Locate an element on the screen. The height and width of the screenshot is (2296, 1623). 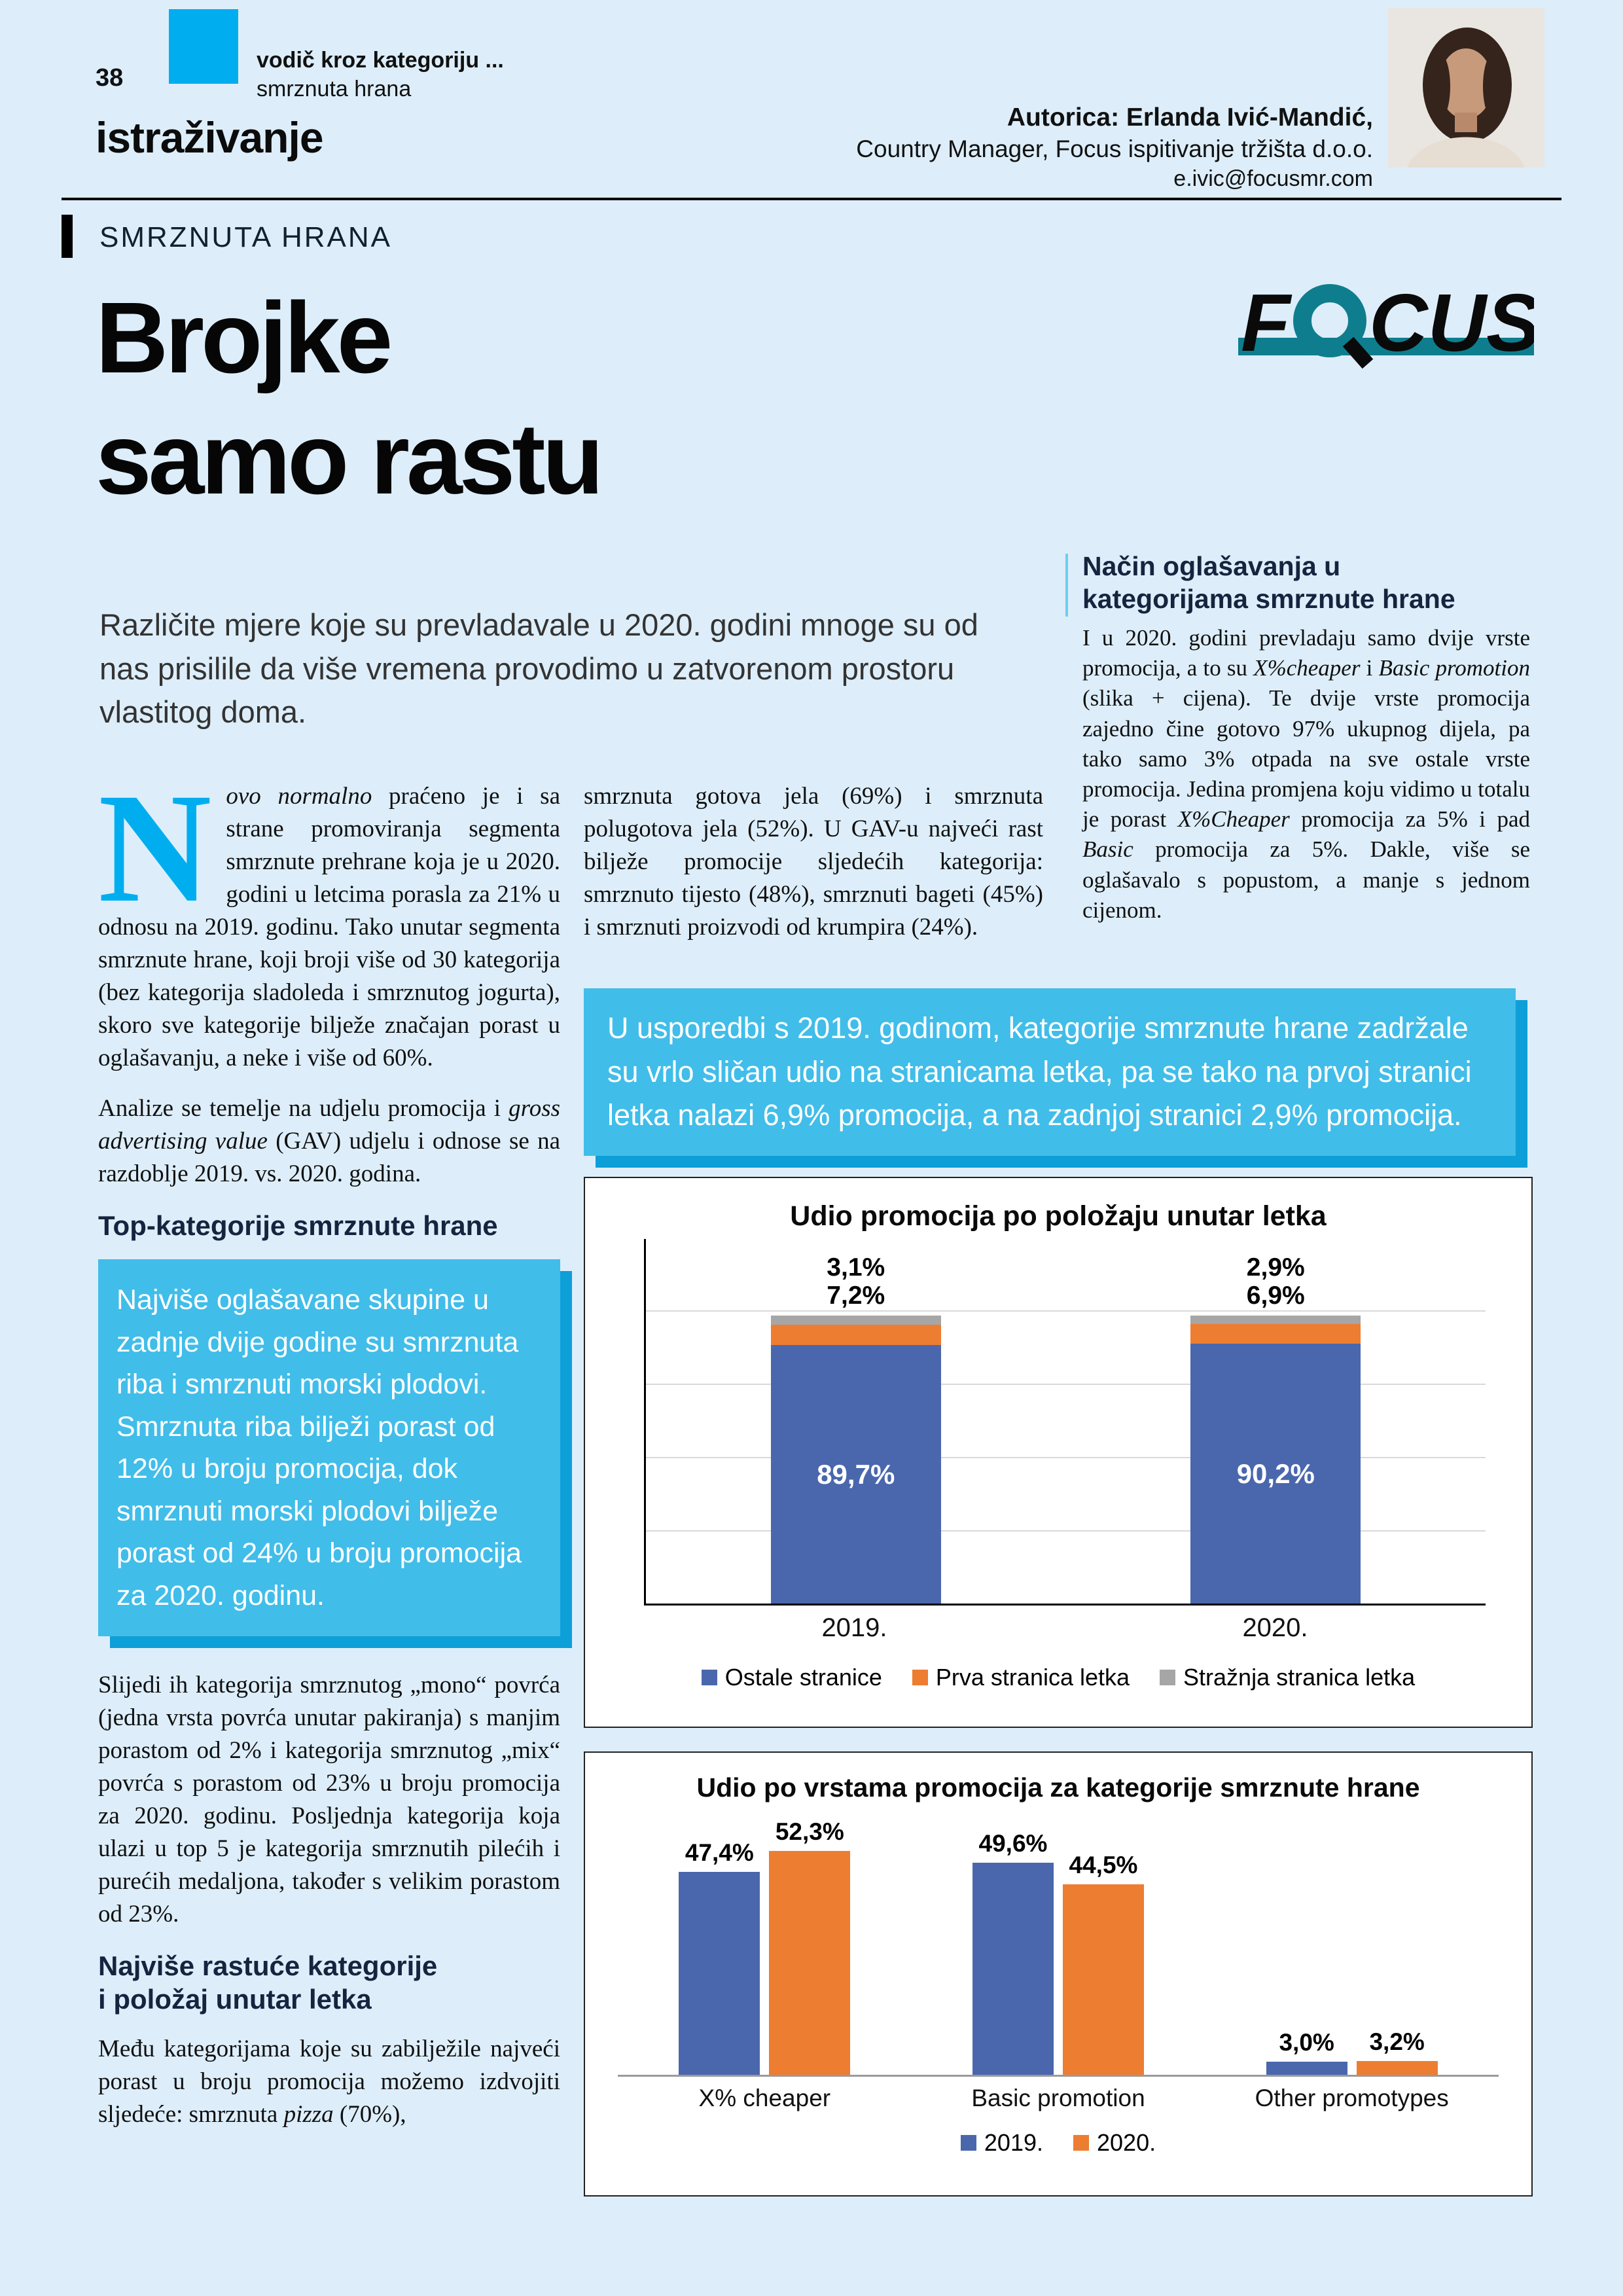
subheading-line2: i položaj unutar letka is located at coordinates (235, 1999).